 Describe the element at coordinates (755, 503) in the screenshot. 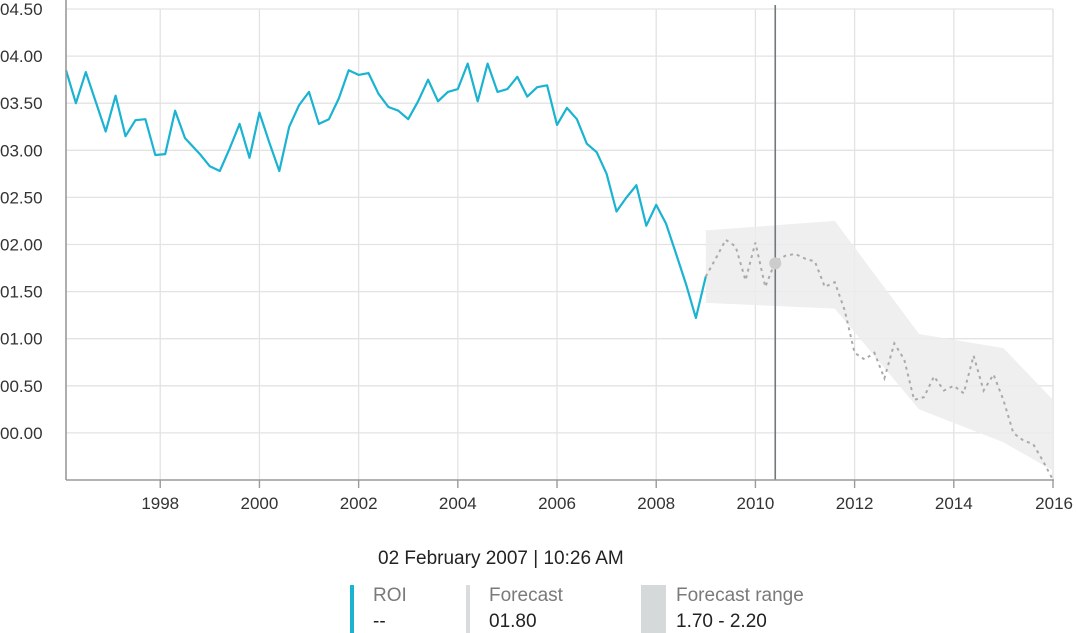

I see `x-tick-label: 2010` at that location.